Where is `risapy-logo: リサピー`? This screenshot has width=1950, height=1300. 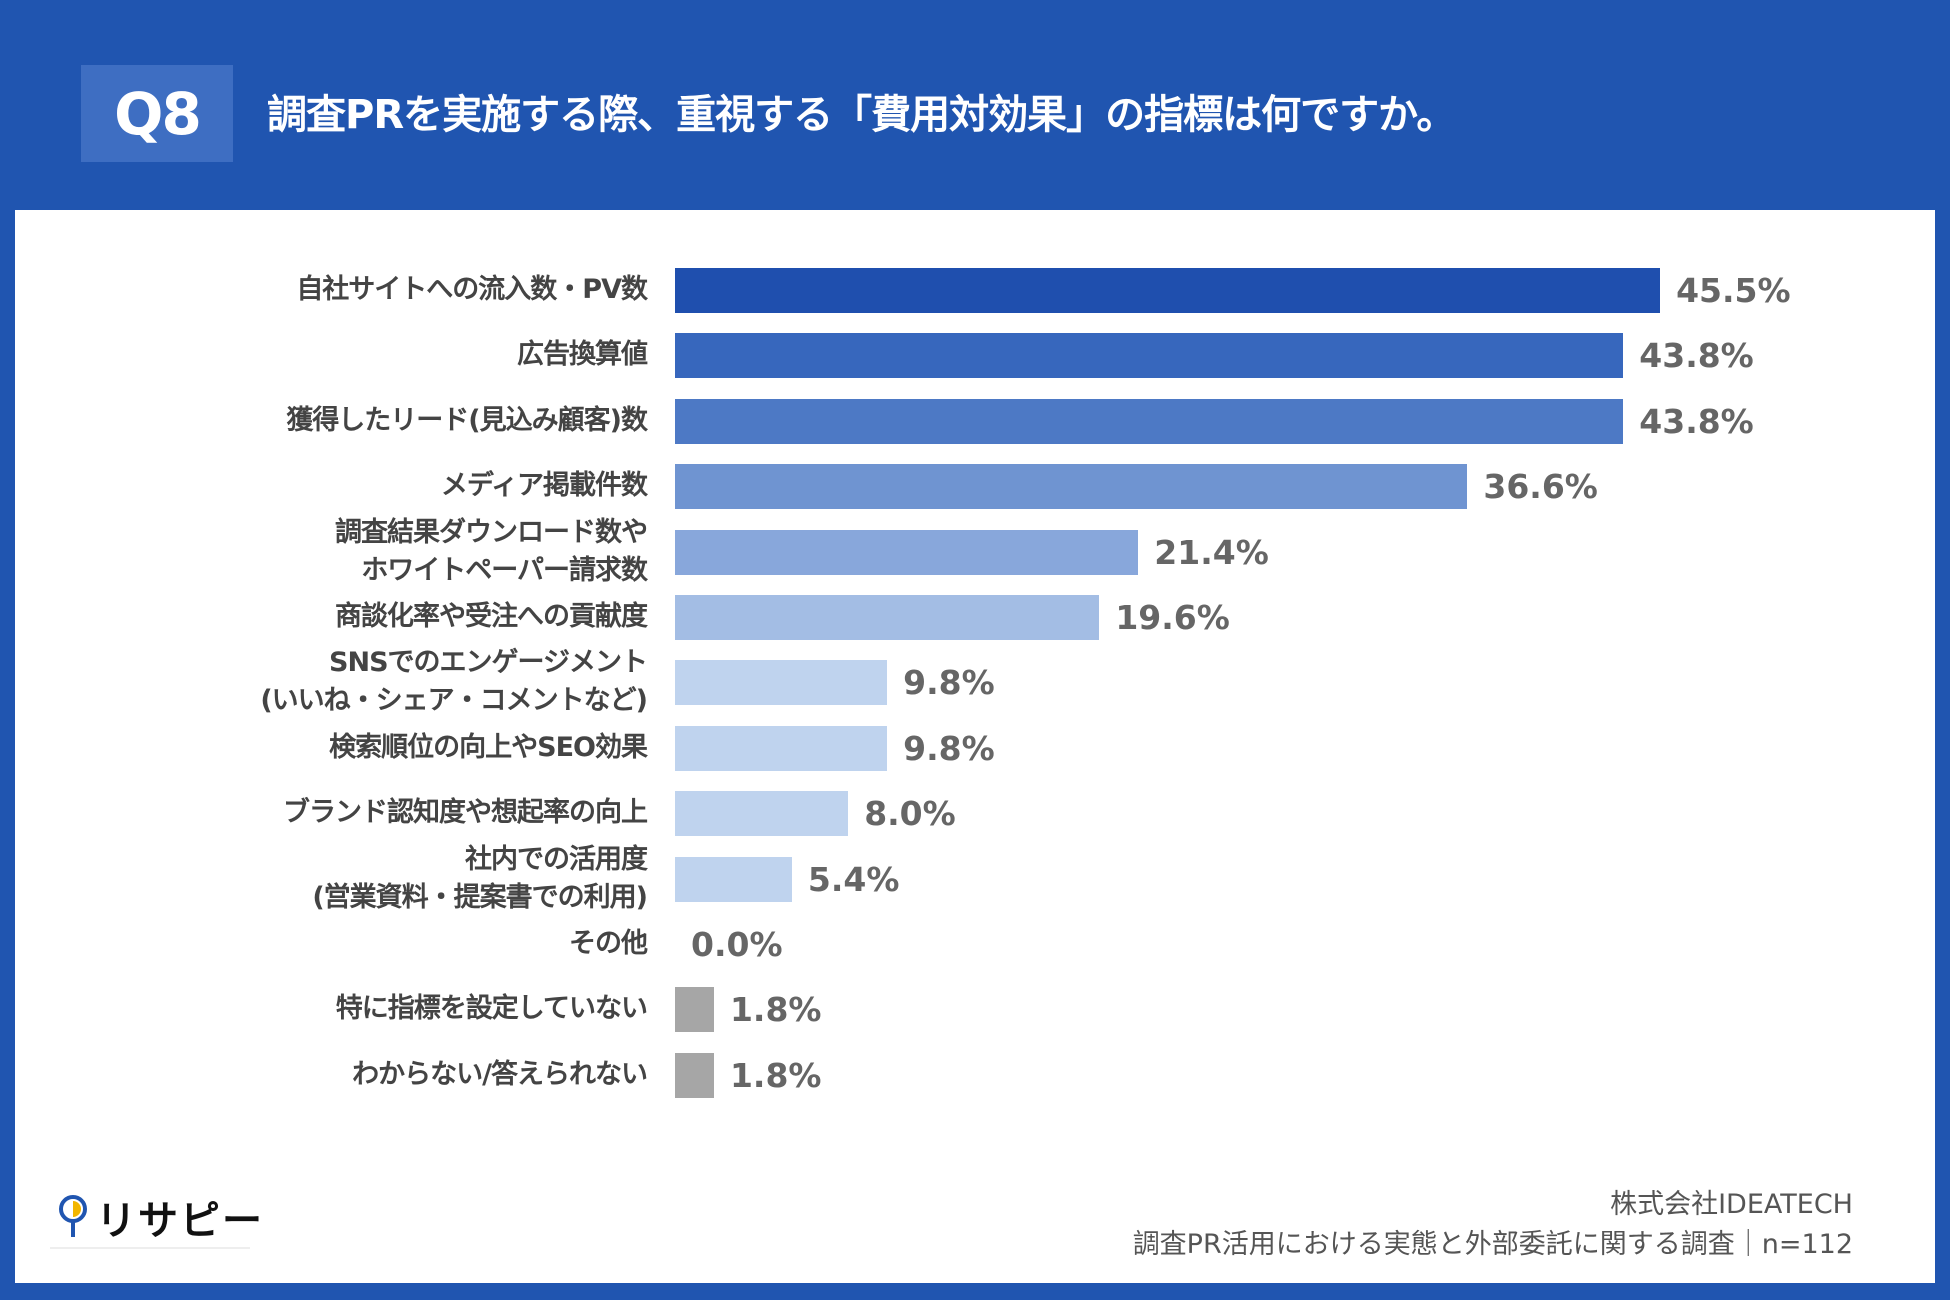 risapy-logo: リサピー is located at coordinates (161, 1217).